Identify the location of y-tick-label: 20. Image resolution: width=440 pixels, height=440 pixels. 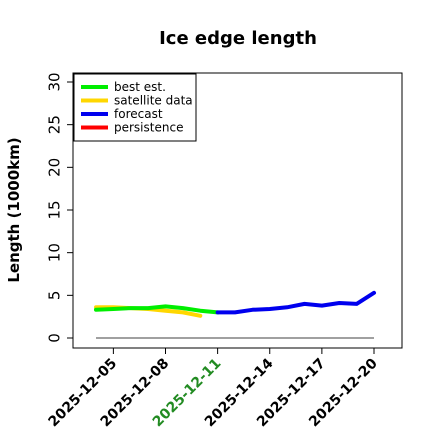
(54, 167).